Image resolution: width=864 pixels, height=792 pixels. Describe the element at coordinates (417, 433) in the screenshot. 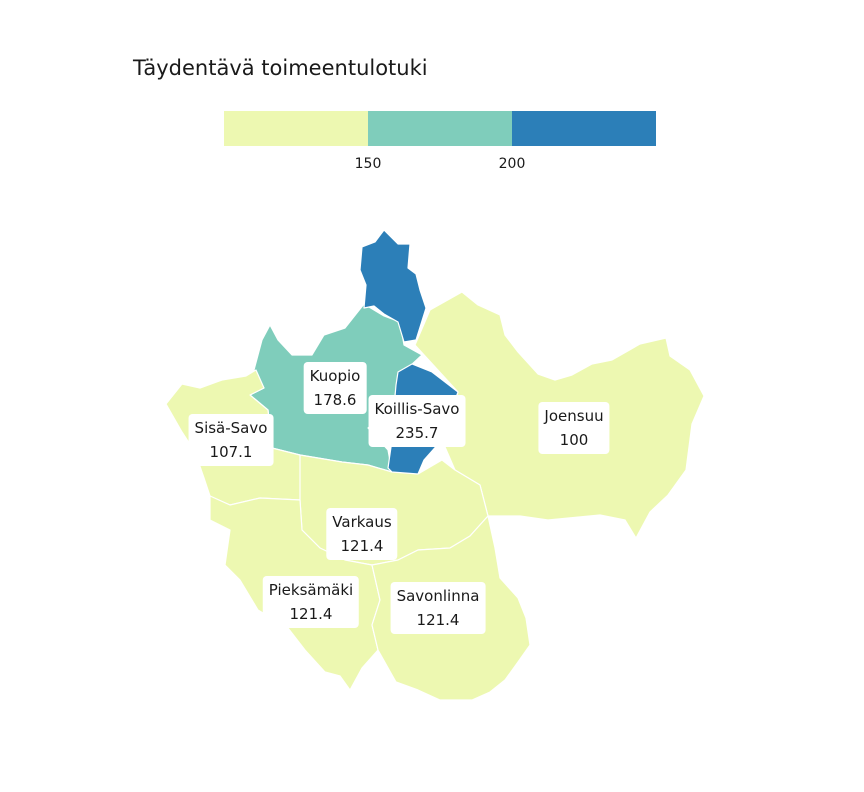

I see `region-value: 235.7` at that location.